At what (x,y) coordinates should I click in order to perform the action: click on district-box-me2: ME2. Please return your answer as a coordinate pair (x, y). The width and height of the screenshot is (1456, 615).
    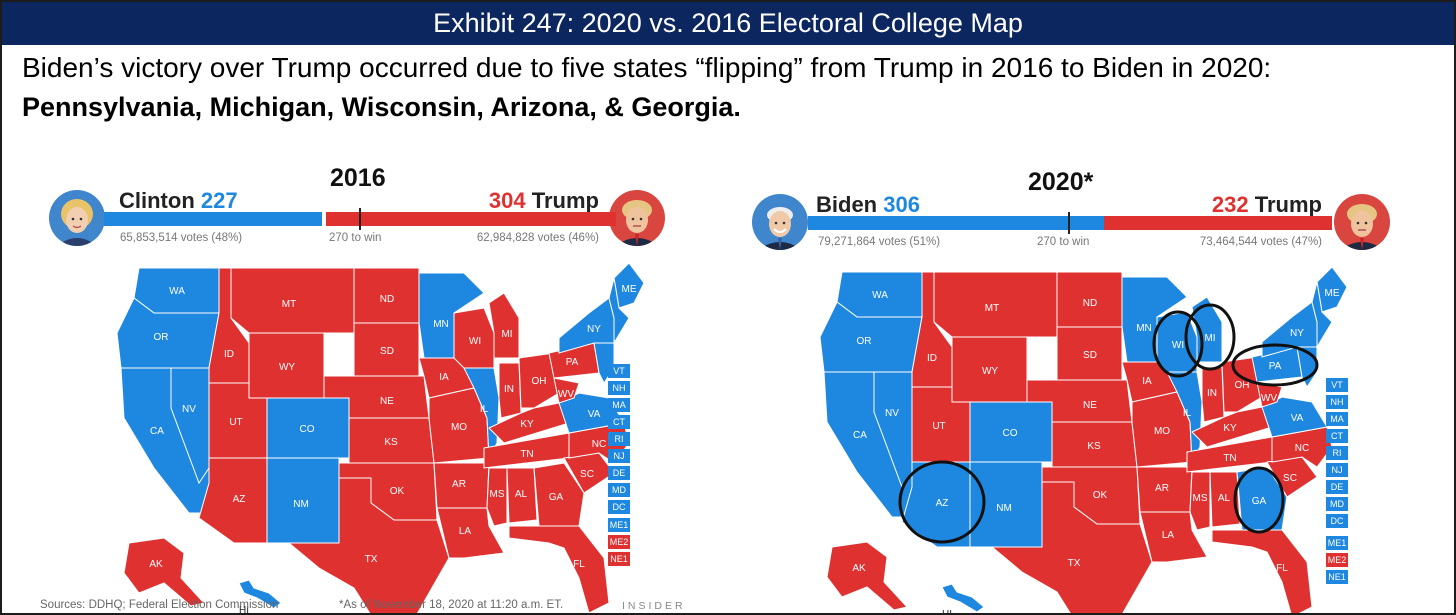
    Looking at the image, I should click on (619, 542).